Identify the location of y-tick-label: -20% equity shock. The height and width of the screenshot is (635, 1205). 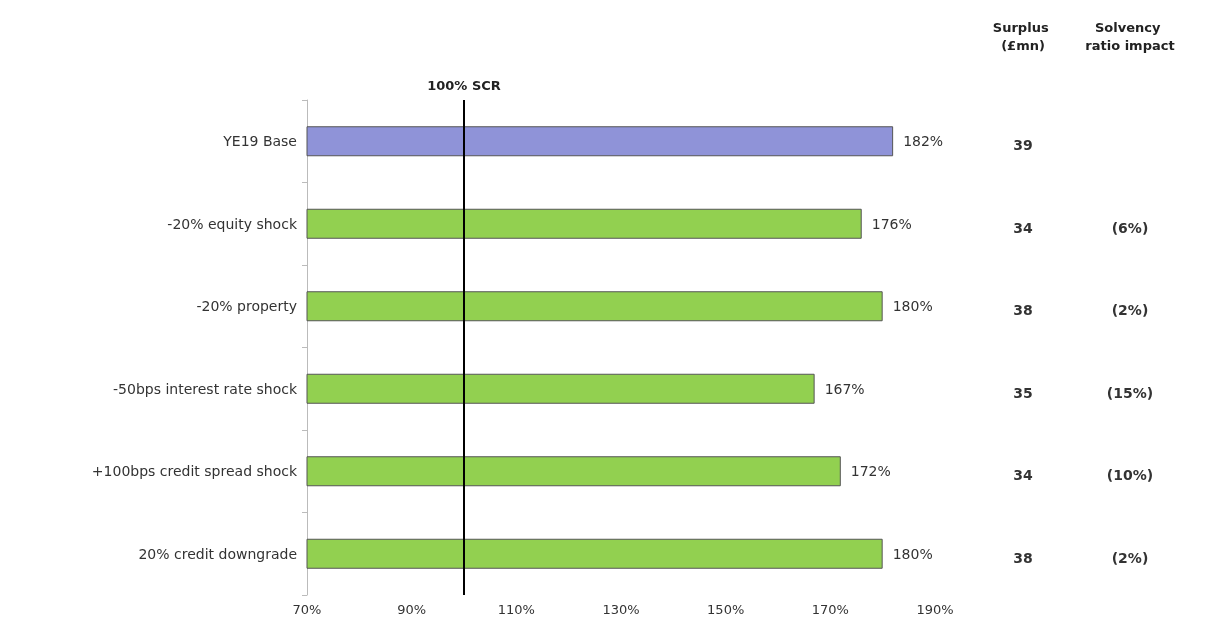
(232, 223).